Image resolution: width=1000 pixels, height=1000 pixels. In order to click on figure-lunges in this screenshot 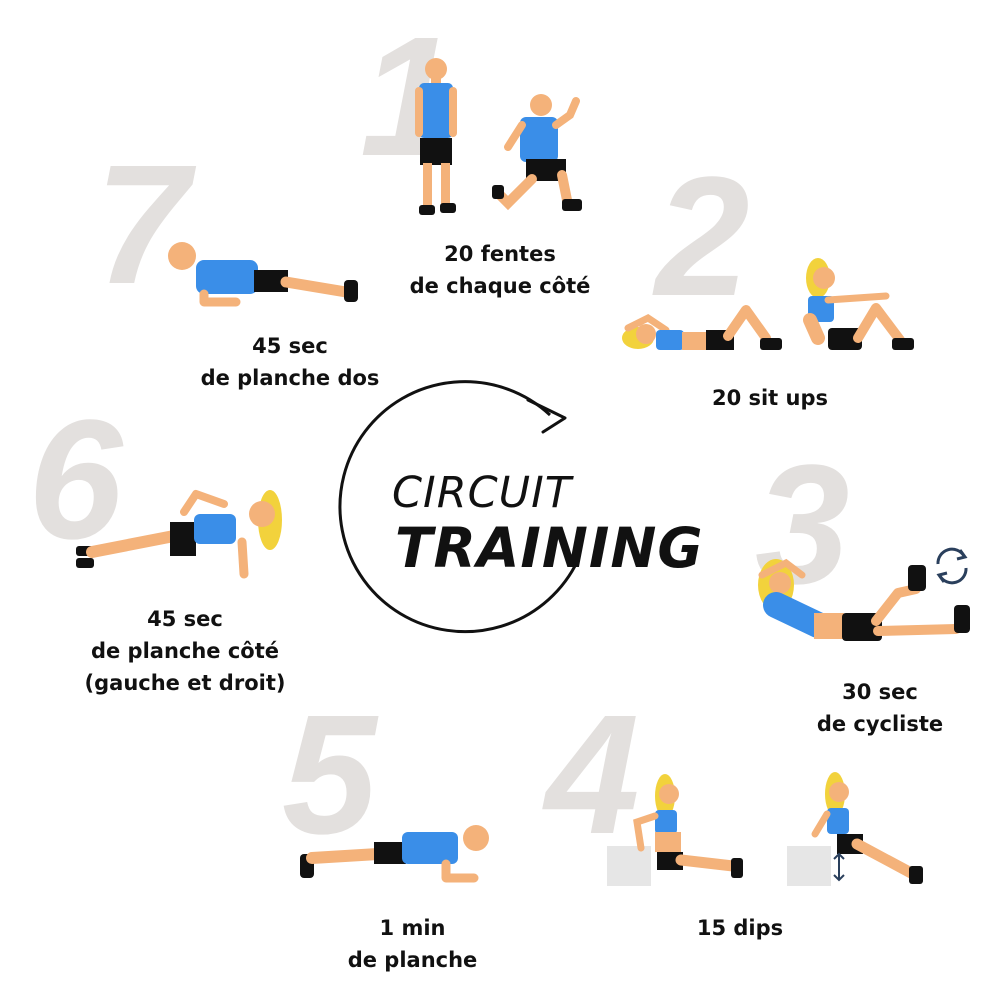, I will do `click(498, 136)`.